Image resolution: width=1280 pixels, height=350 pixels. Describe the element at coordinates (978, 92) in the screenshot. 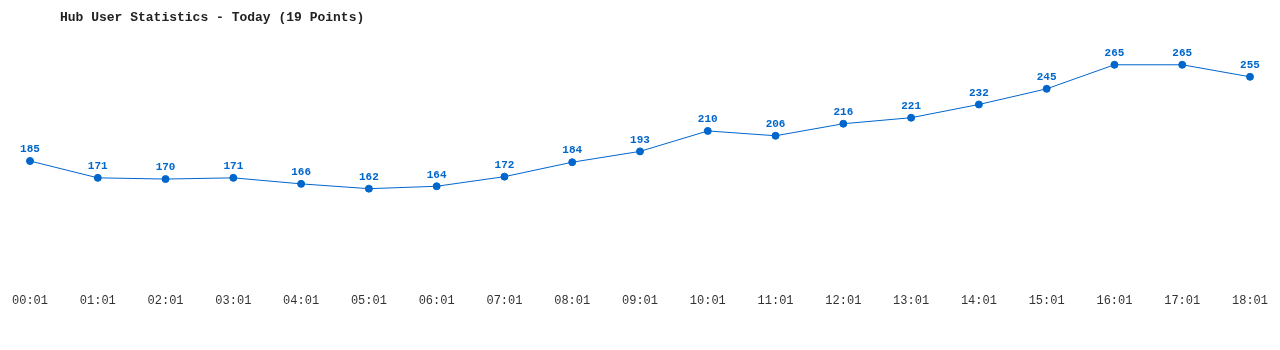

I see `data-label: 232` at that location.